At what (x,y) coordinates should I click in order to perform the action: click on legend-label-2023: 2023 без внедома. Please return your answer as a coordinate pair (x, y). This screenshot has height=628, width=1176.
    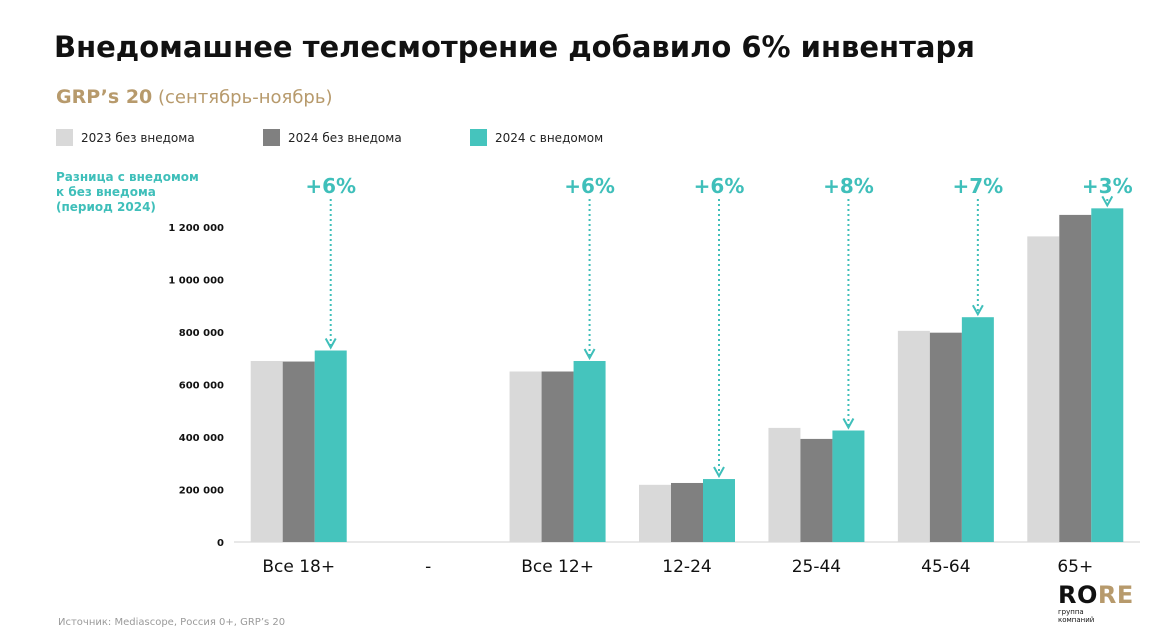
    Looking at the image, I should click on (138, 137).